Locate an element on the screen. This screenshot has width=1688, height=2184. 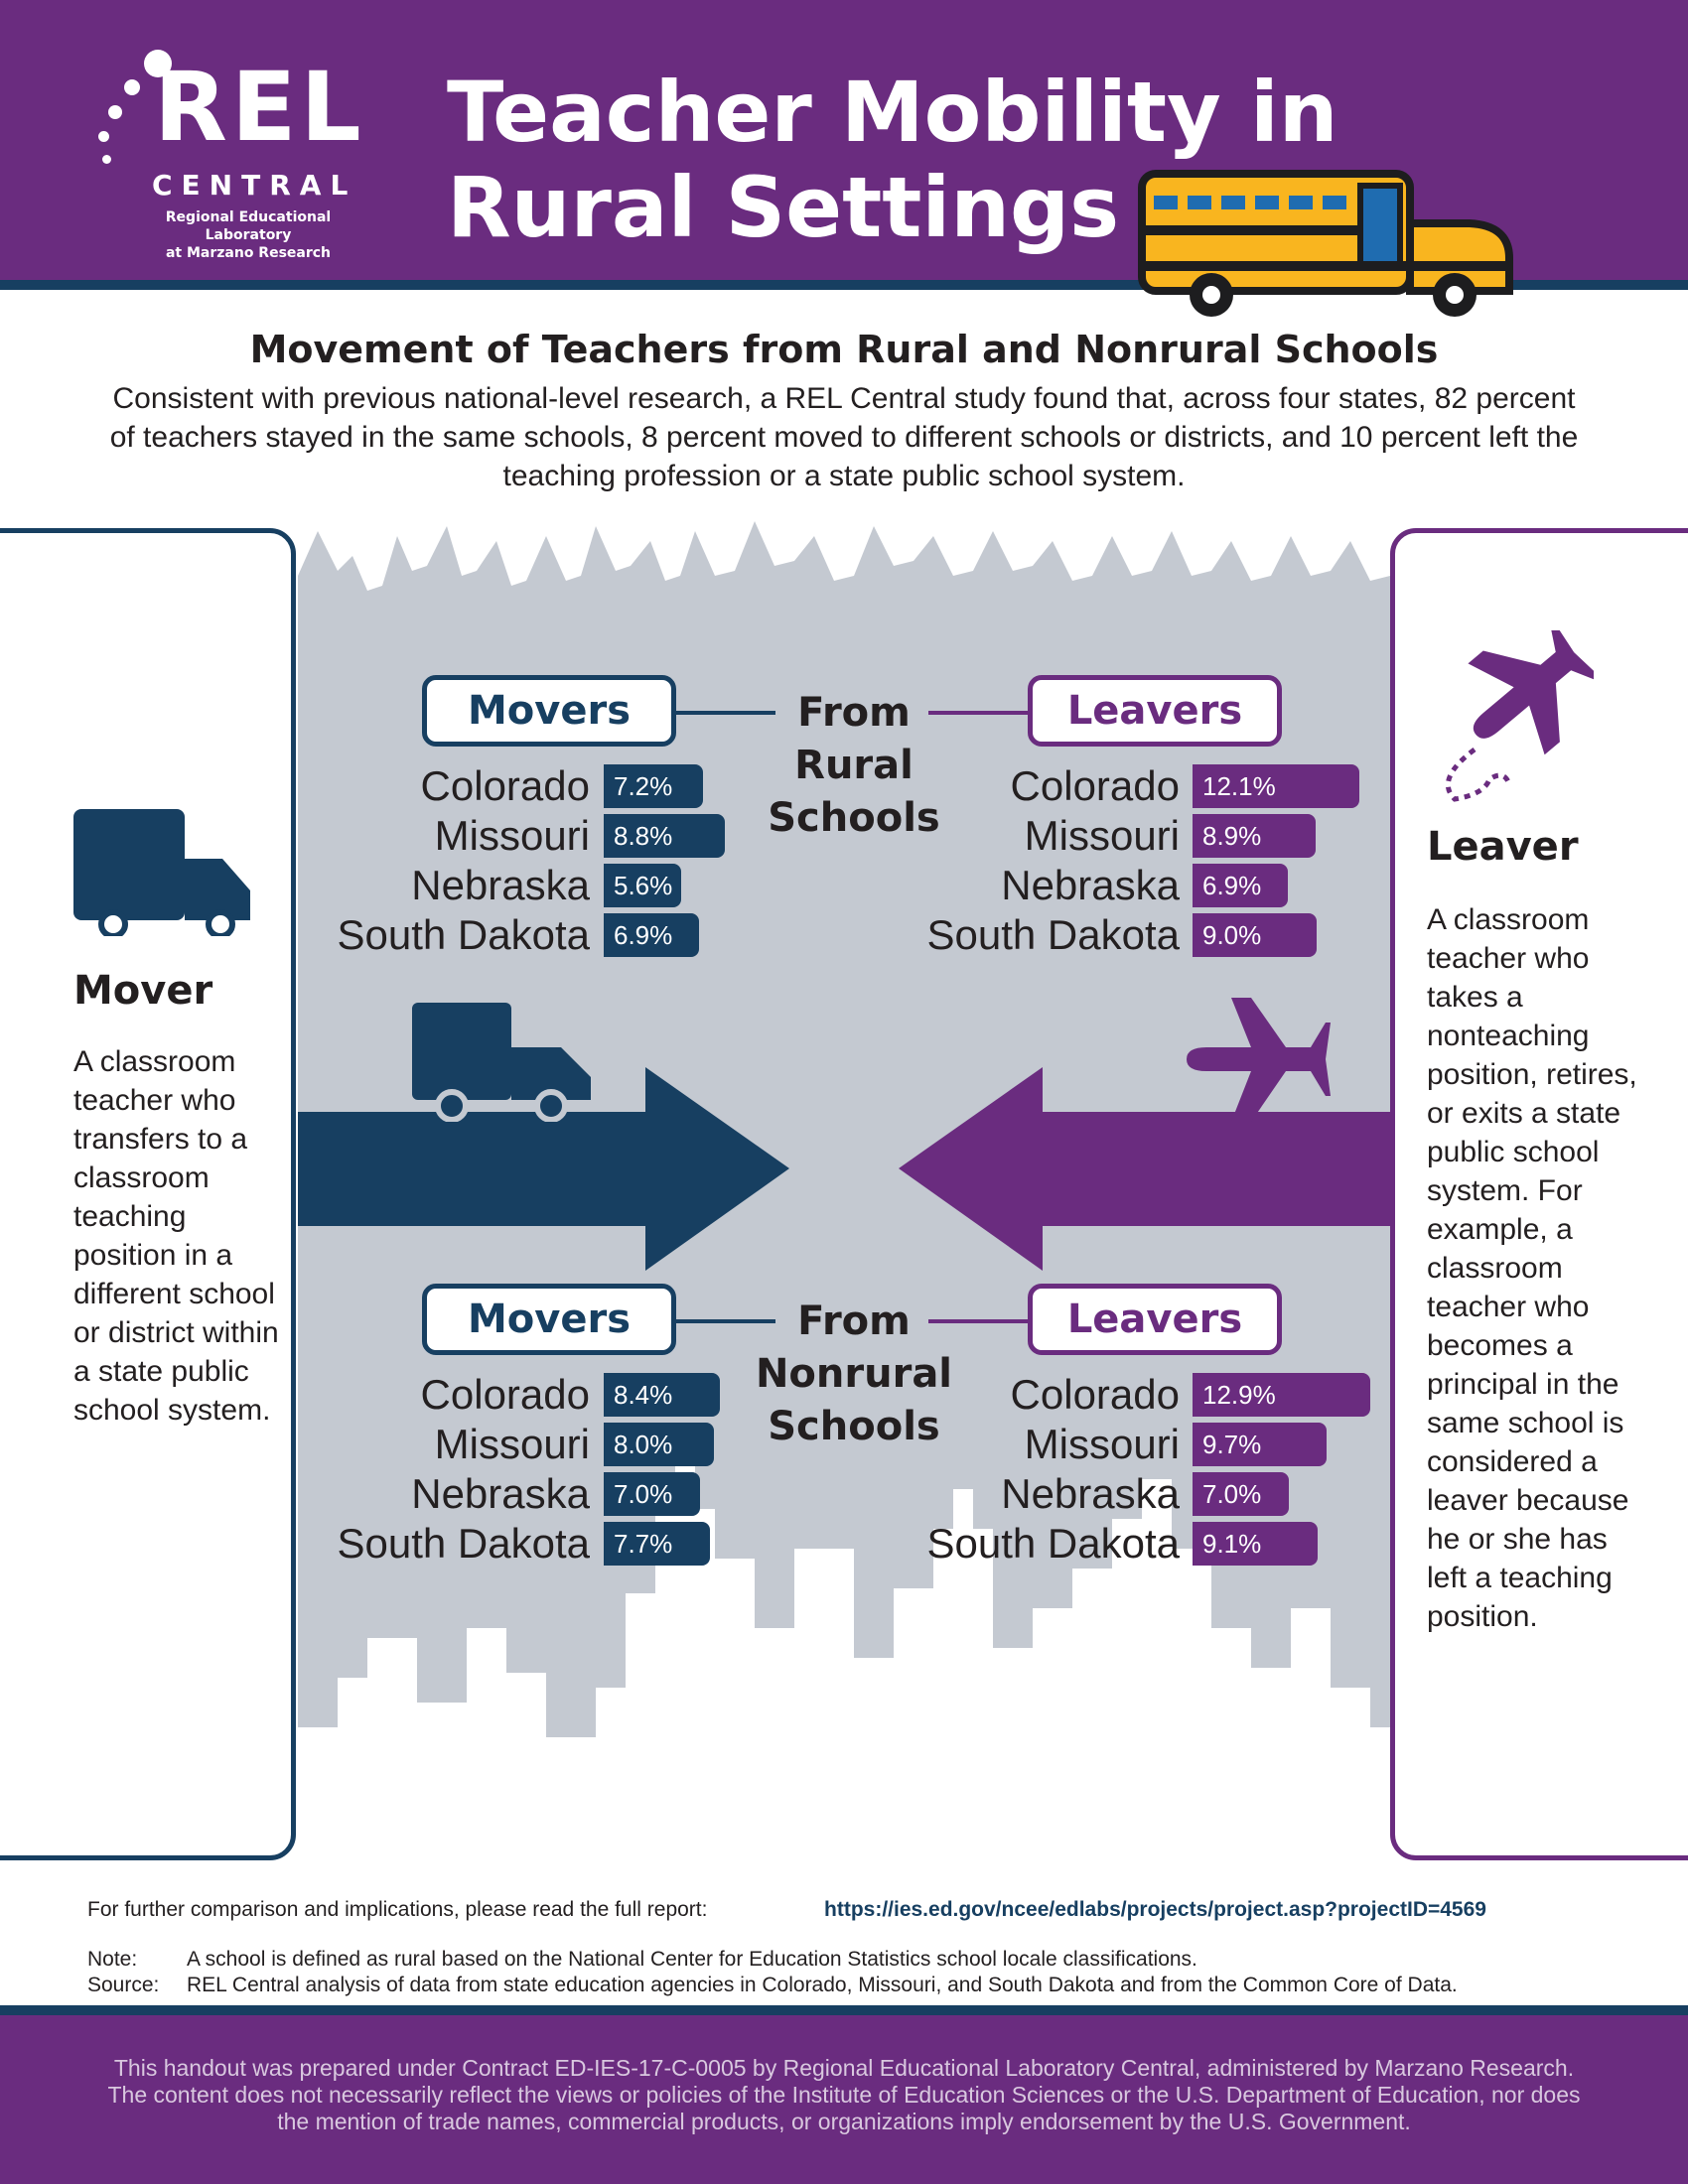
header-divider is located at coordinates (844, 285).